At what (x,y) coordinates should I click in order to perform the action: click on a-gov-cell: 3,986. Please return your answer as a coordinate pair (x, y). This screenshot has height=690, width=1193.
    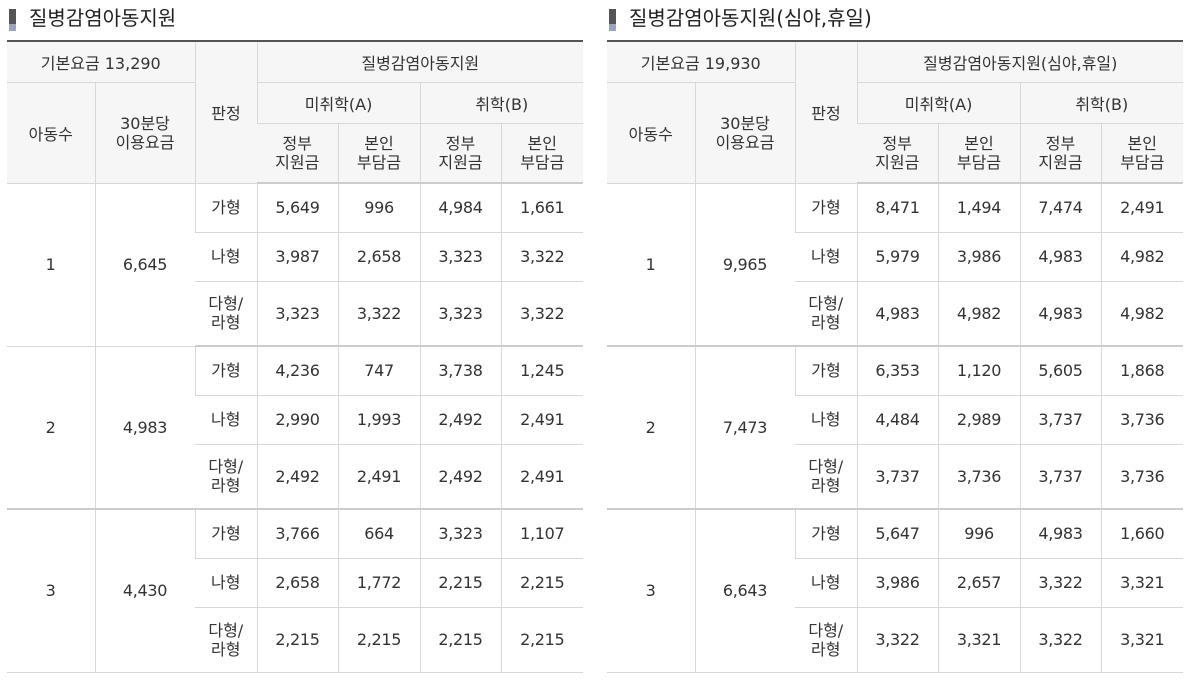
    Looking at the image, I should click on (897, 583).